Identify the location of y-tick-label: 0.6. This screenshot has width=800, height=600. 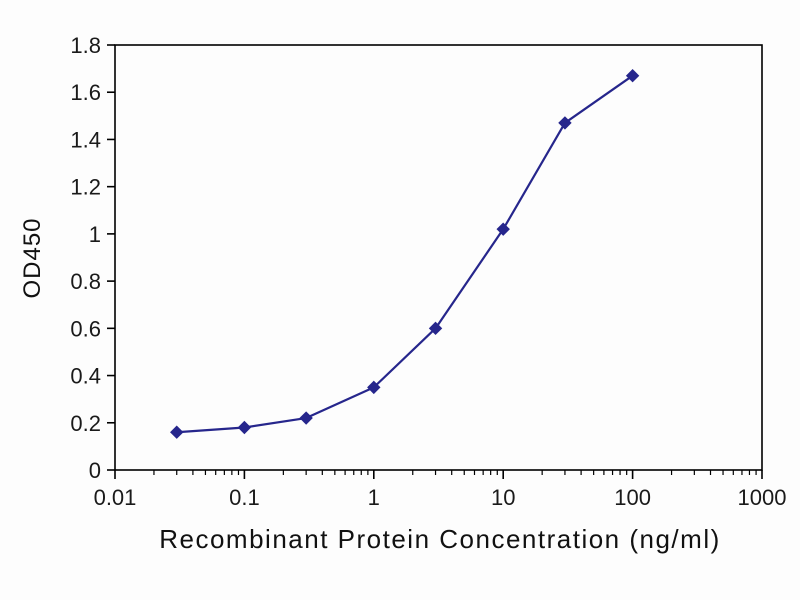
(85, 328).